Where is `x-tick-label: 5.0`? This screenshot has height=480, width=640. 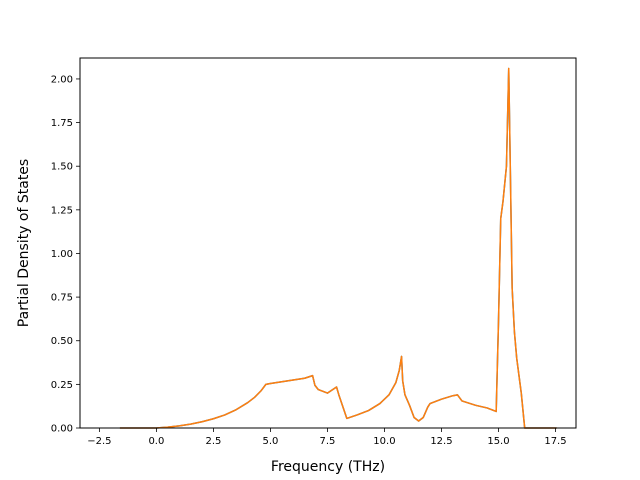
x-tick-label: 5.0 is located at coordinates (270, 441).